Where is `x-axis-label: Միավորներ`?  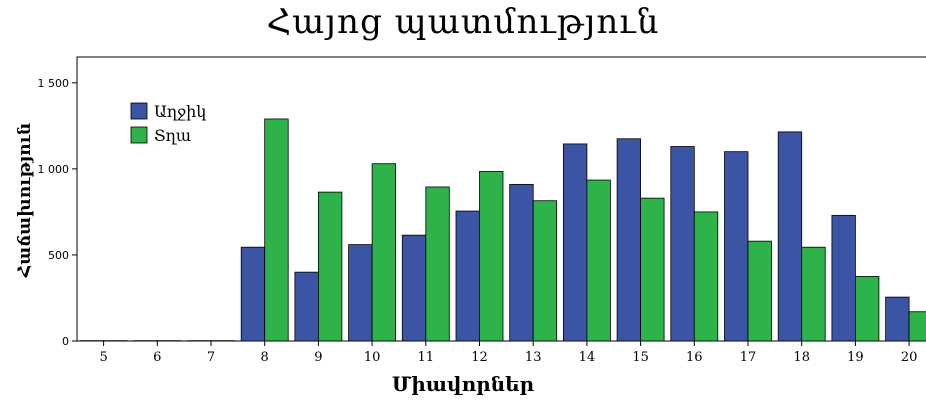
x-axis-label: Միավորներ is located at coordinates (463, 384).